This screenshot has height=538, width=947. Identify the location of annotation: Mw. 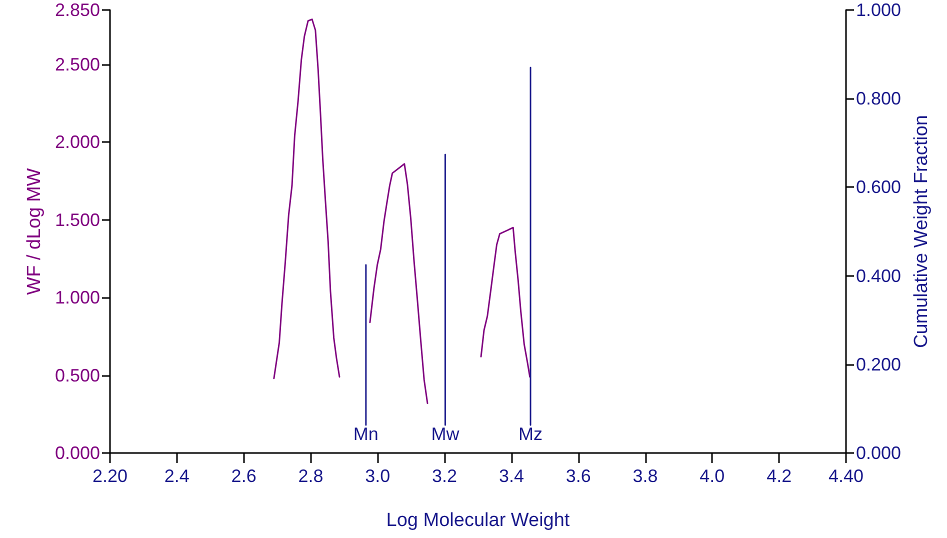
(445, 434).